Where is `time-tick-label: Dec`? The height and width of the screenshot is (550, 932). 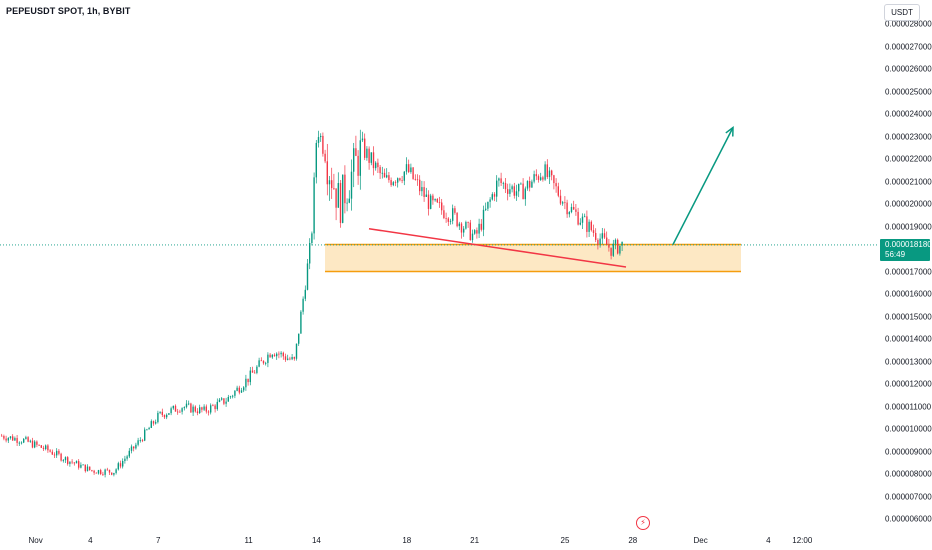 time-tick-label: Dec is located at coordinates (700, 540).